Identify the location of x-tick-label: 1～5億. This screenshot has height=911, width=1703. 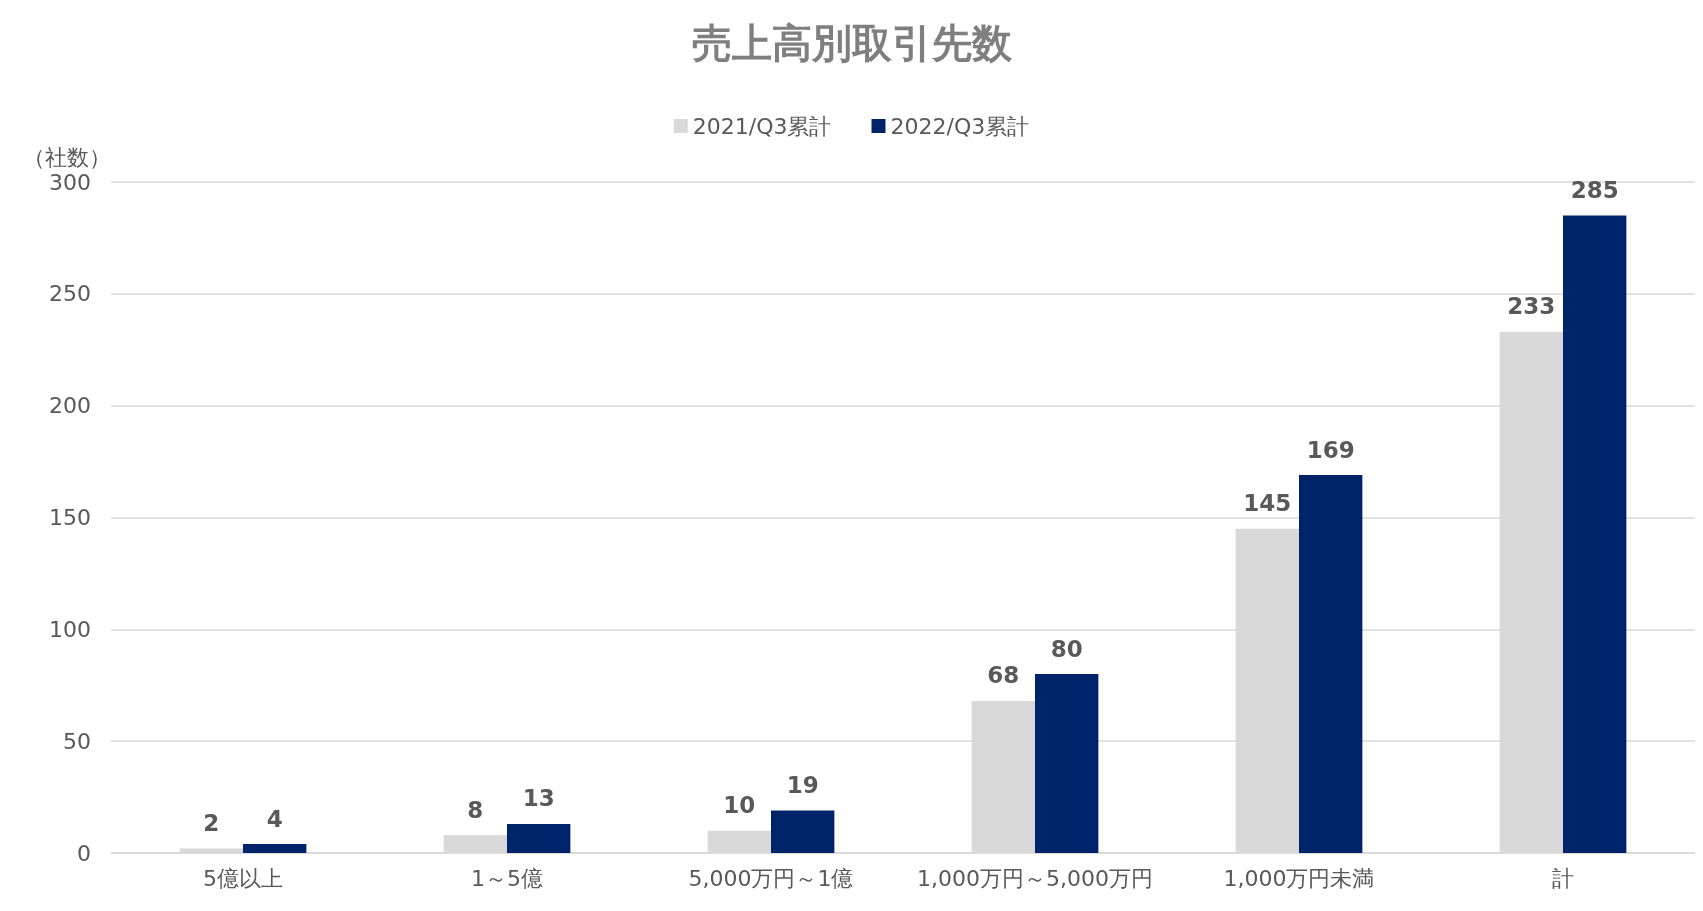
(507, 878).